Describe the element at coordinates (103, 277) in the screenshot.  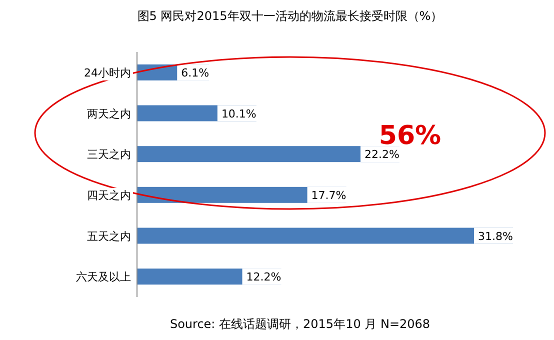
I see `y-tick-label: 六天及以上` at that location.